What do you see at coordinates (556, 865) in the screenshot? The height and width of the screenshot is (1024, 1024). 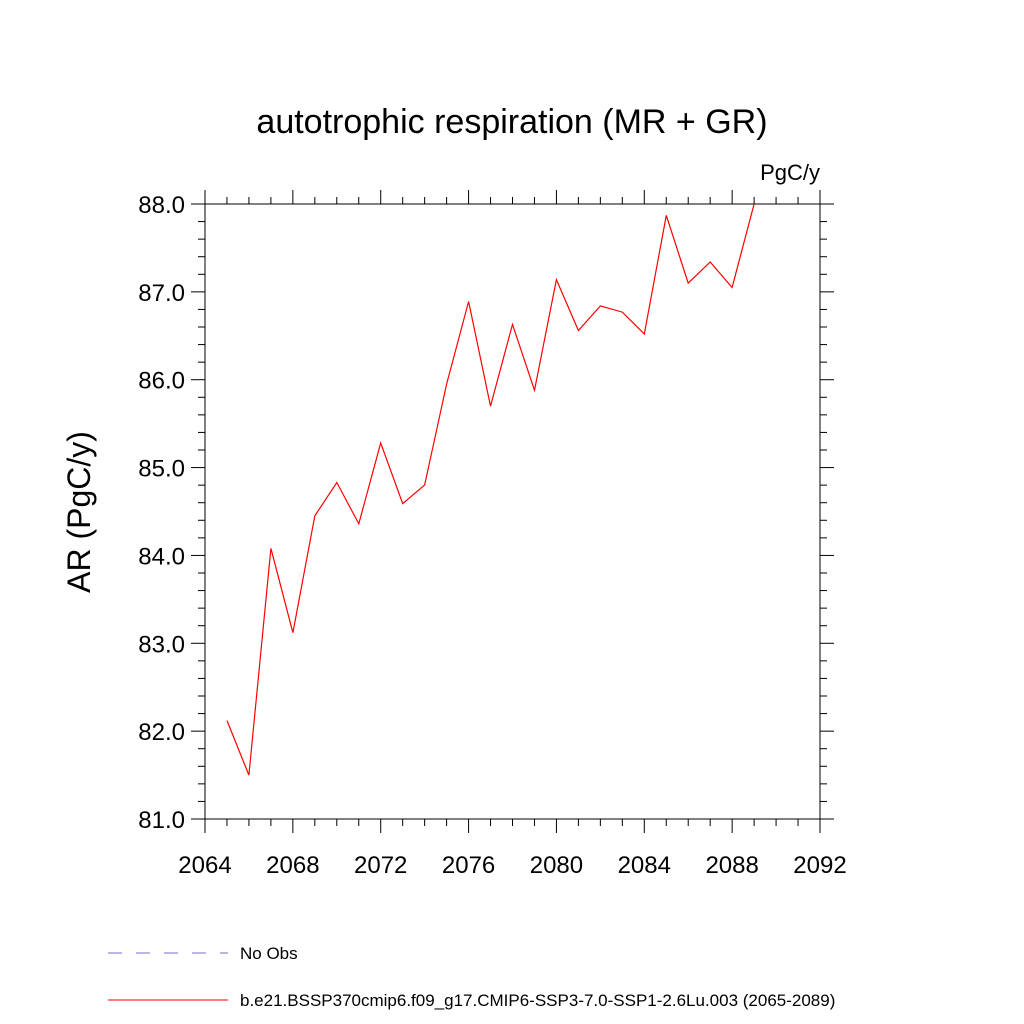 I see `x-tick-label: 2080` at bounding box center [556, 865].